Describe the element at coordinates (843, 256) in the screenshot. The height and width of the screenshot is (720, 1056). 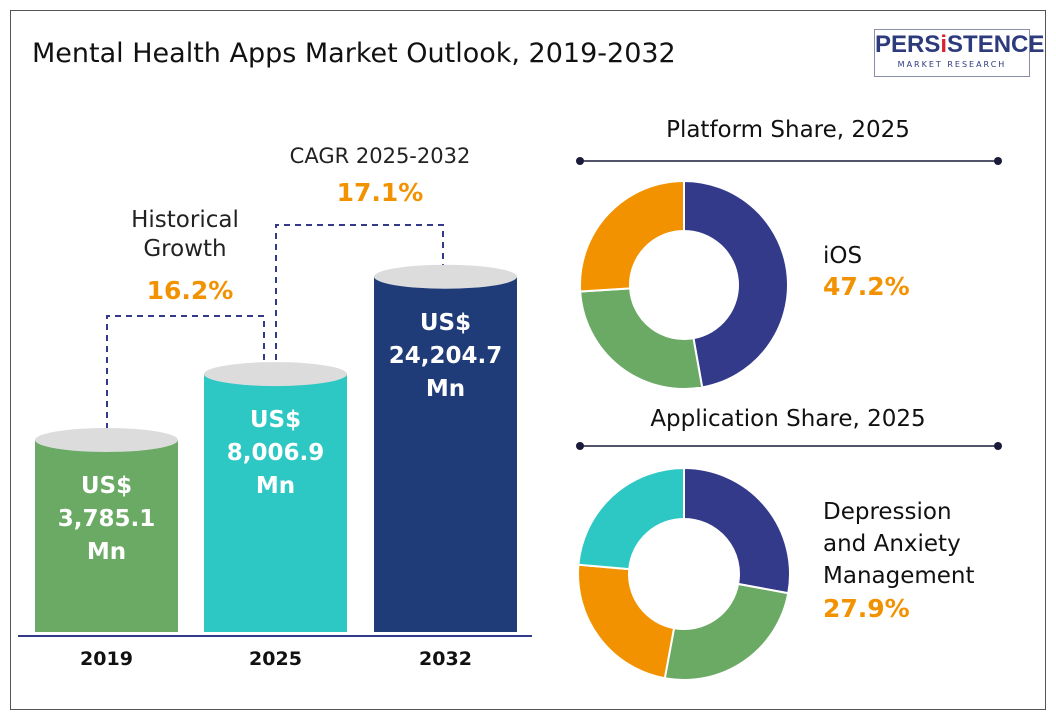
I see `ios-label: iOS` at that location.